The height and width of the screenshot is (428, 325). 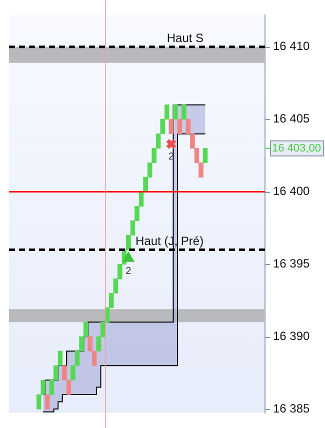 I want to click on ref-line-label: Haut S, so click(x=185, y=38).